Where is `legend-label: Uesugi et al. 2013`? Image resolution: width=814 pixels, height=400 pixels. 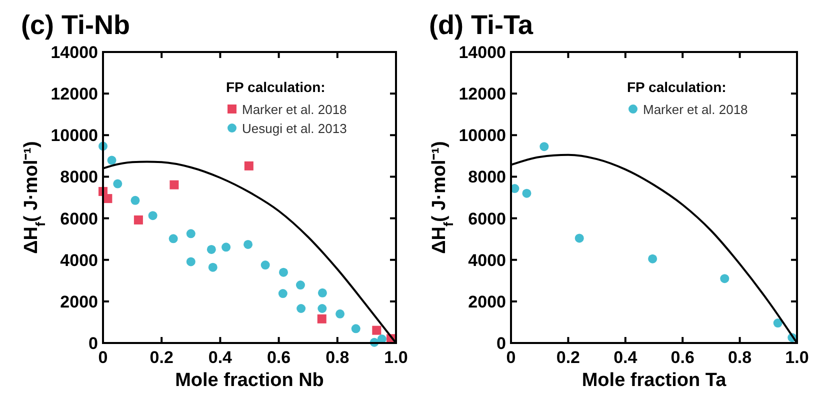 legend-label: Uesugi et al. 2013 is located at coordinates (294, 128).